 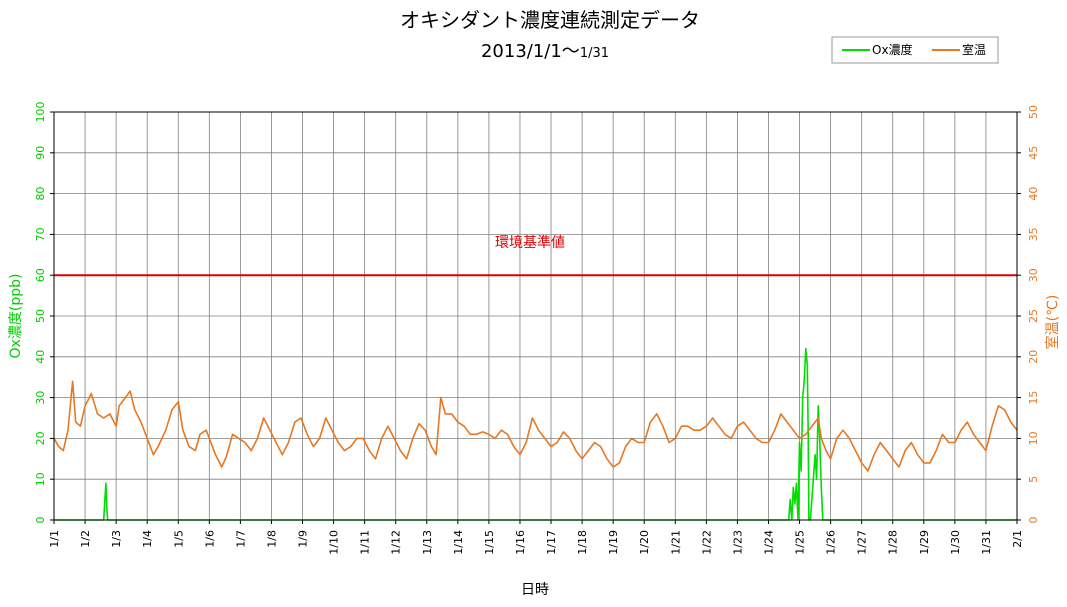 I want to click on x-tick-label: 1/9, so click(x=303, y=539).